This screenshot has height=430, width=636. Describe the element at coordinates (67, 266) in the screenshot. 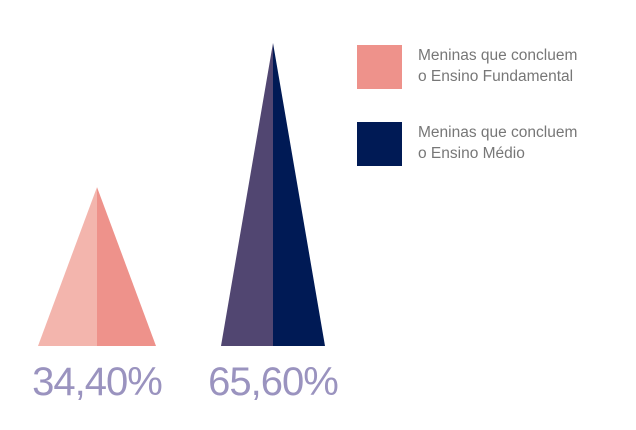

I see `pyramid-fundamental-left` at that location.